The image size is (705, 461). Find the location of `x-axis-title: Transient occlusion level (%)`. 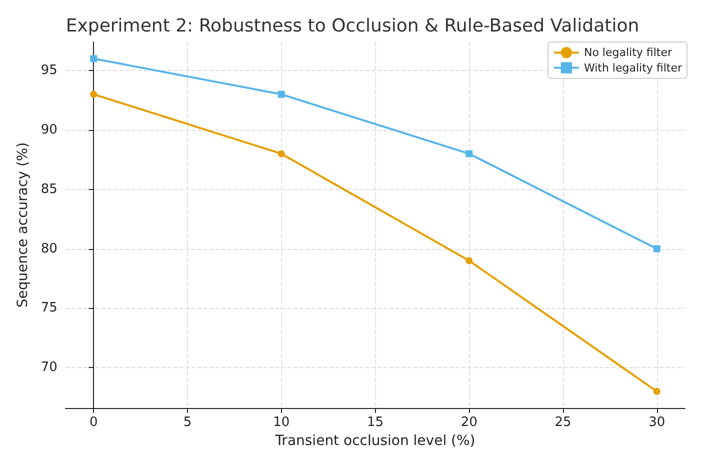

x-axis-title: Transient occlusion level (%) is located at coordinates (375, 441).